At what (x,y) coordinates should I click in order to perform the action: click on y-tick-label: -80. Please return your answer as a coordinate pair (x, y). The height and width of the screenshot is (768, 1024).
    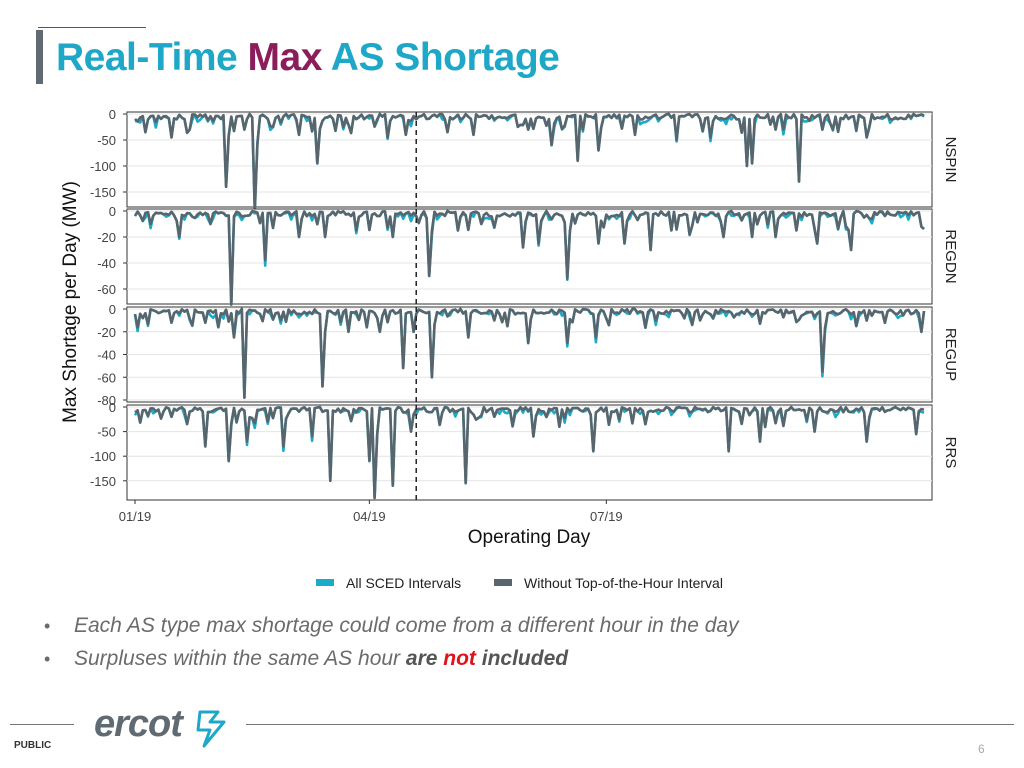
    Looking at the image, I should click on (106, 400).